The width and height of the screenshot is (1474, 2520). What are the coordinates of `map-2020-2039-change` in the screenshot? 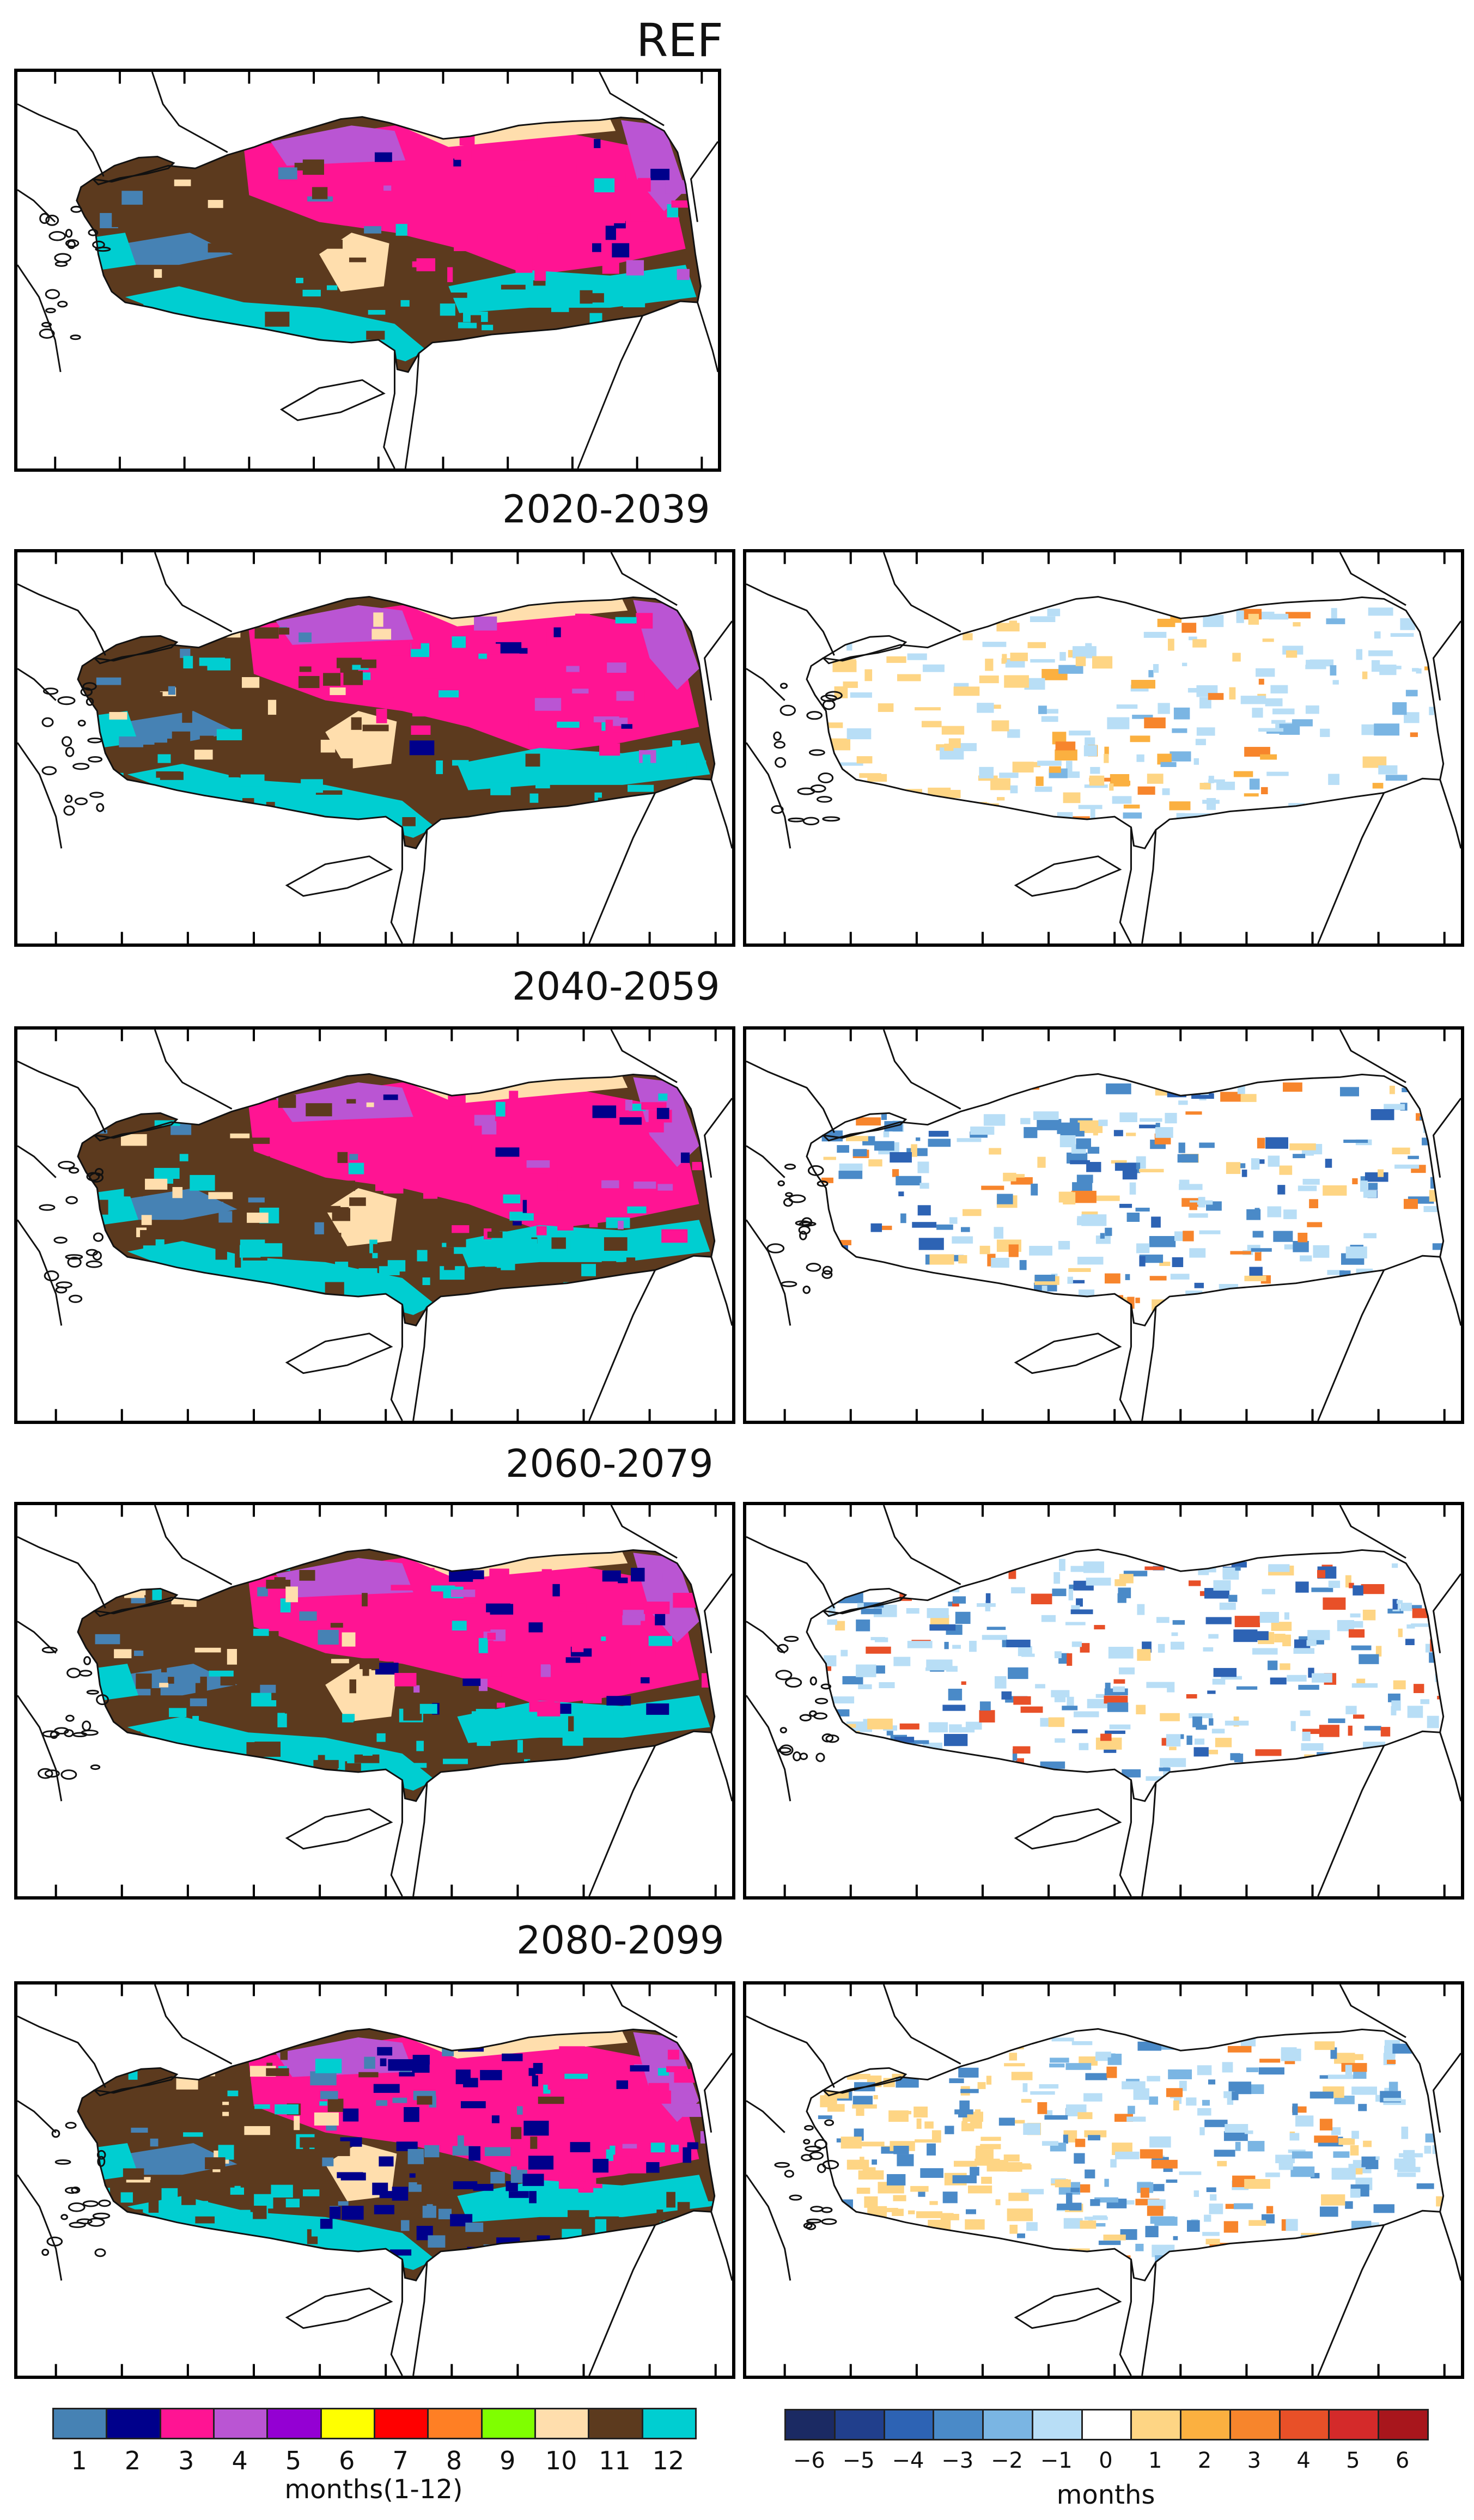 It's located at (1103, 748).